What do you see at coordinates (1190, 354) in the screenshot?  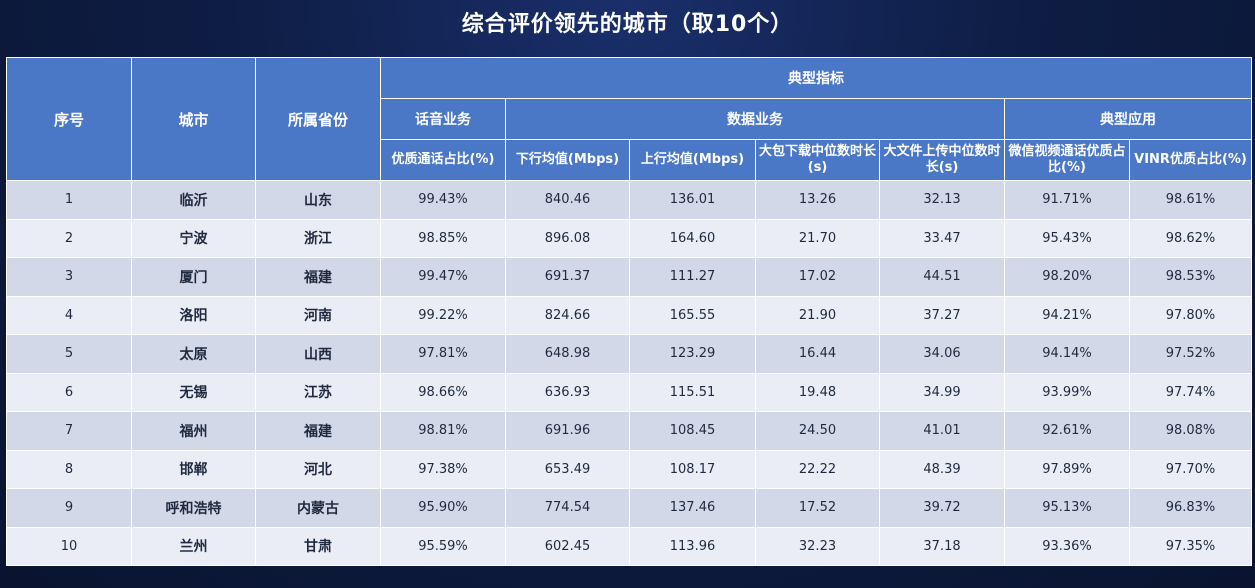 I see `cell-vinr: 97.52%` at bounding box center [1190, 354].